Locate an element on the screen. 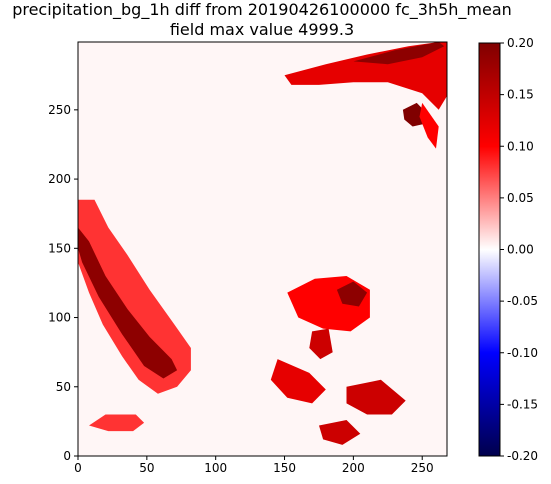 The width and height of the screenshot is (551, 484). region-west-band-core is located at coordinates (128, 303).